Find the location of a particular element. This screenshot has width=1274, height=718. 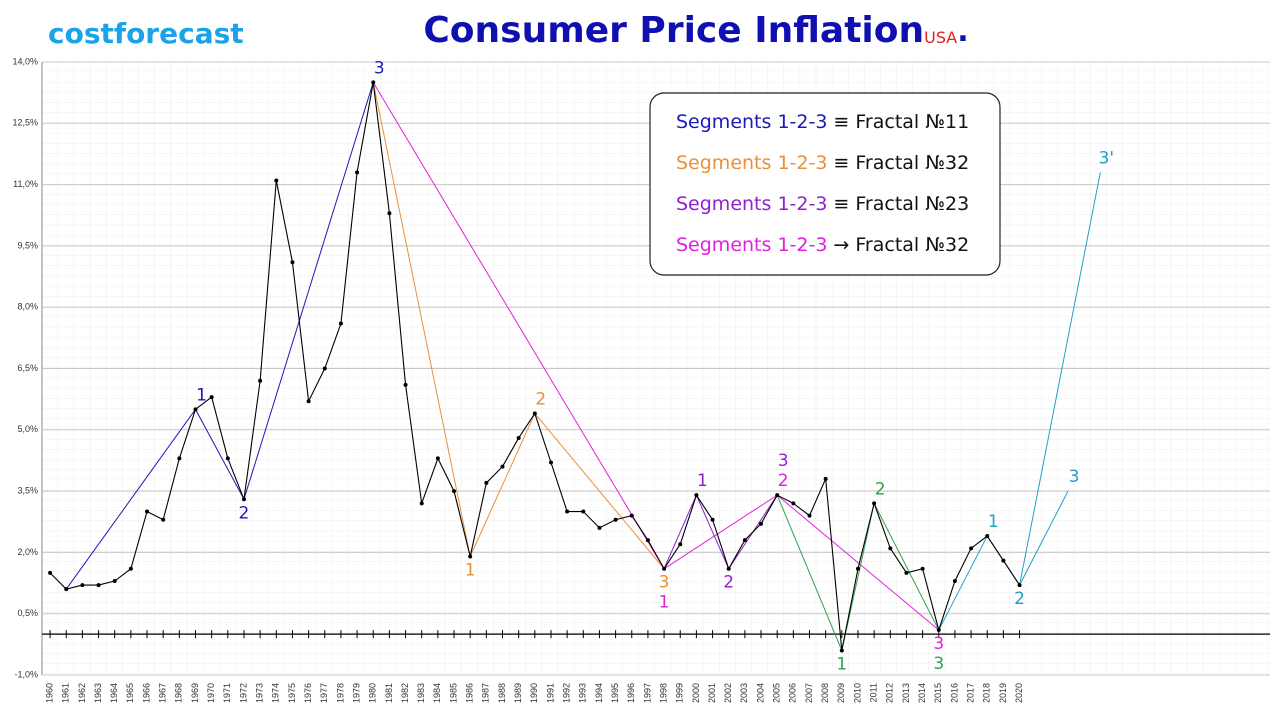

legend-entry: Segments 1-2-3 → Fractal №32 is located at coordinates (822, 245).